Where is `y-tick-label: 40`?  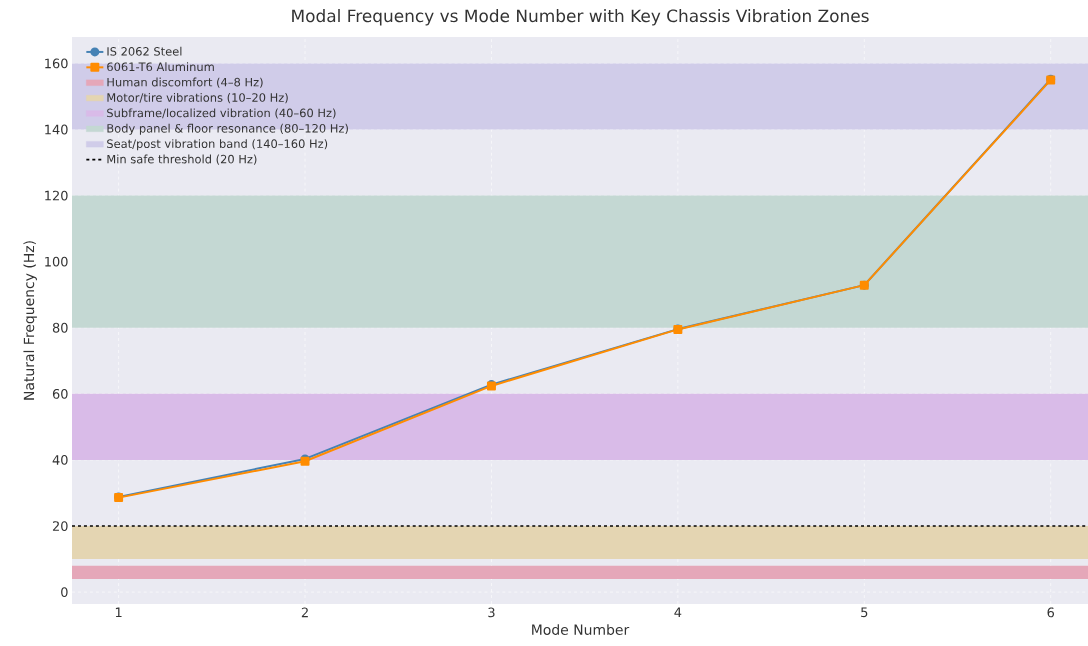 y-tick-label: 40 is located at coordinates (60, 460).